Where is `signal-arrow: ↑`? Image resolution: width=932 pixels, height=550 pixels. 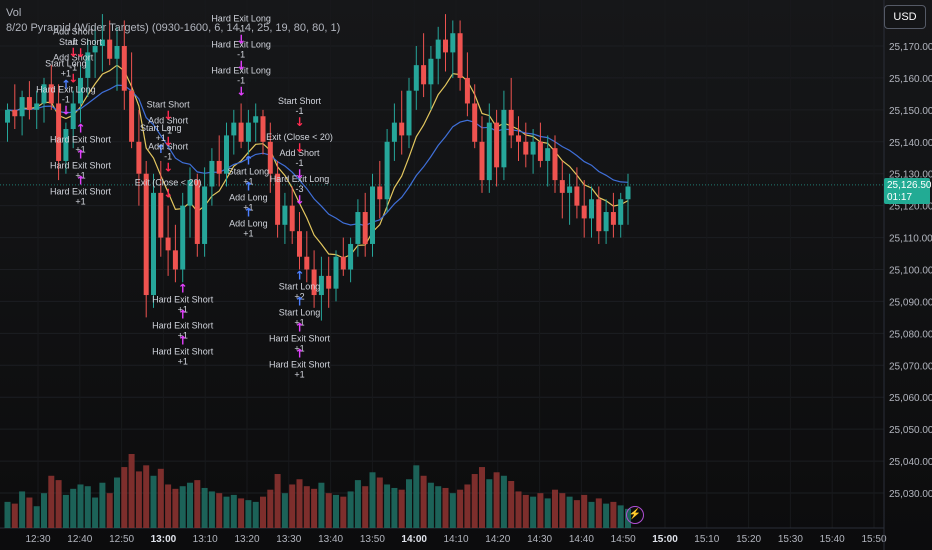
signal-arrow: ↑ is located at coordinates (299, 354).